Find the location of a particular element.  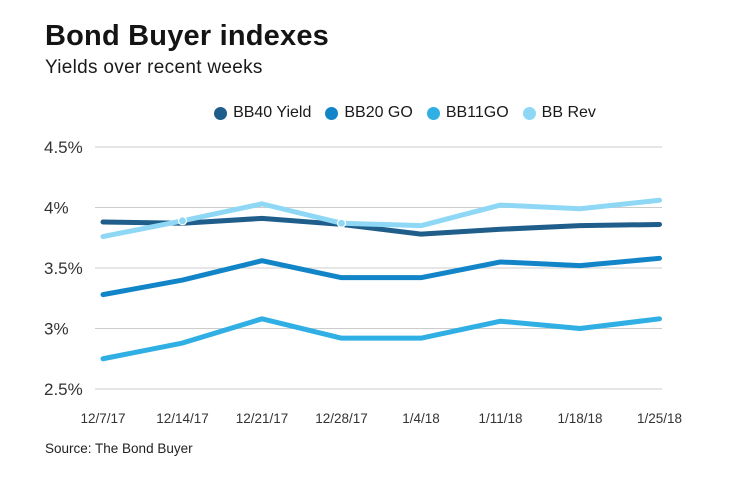

y-tick-label: 3.5% is located at coordinates (63, 268).